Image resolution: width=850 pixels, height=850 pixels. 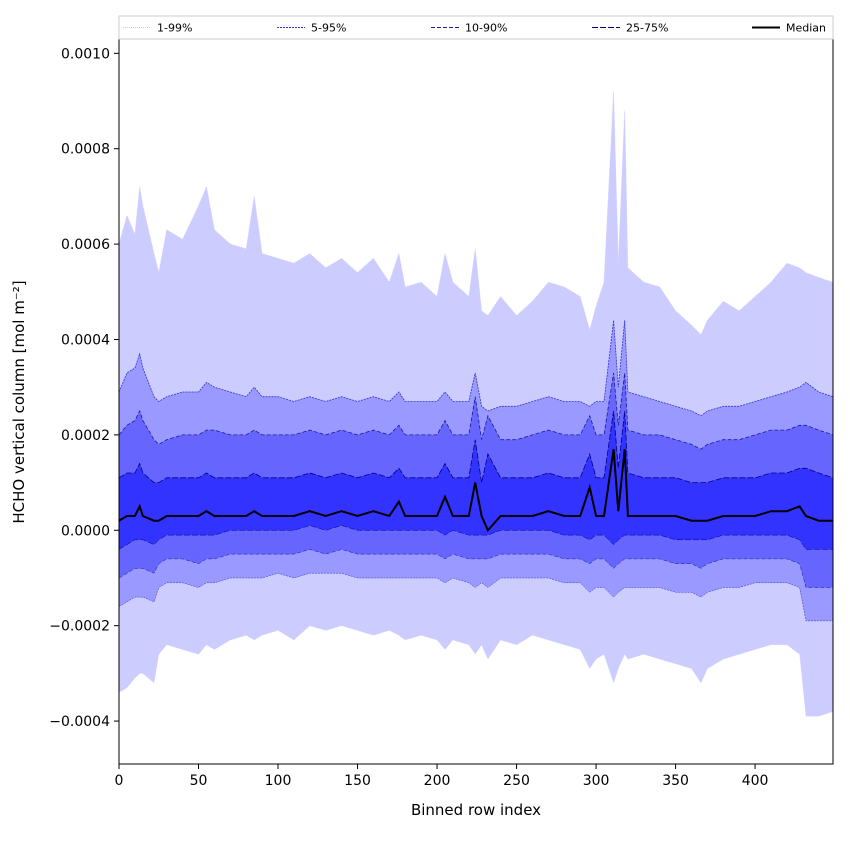 What do you see at coordinates (85, 531) in the screenshot?
I see `y-tick-label: 0.0000` at bounding box center [85, 531].